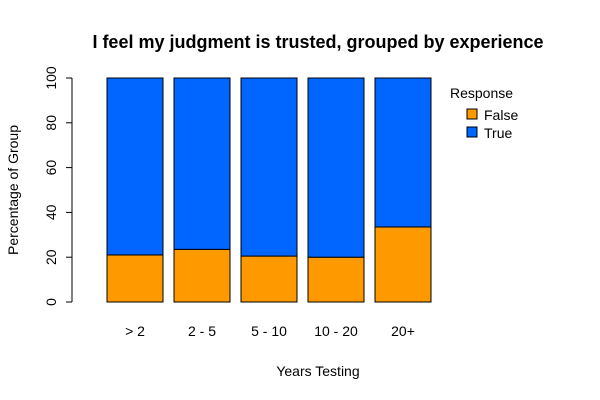  Describe the element at coordinates (51, 78) in the screenshot. I see `y-tick-label: 100` at that location.